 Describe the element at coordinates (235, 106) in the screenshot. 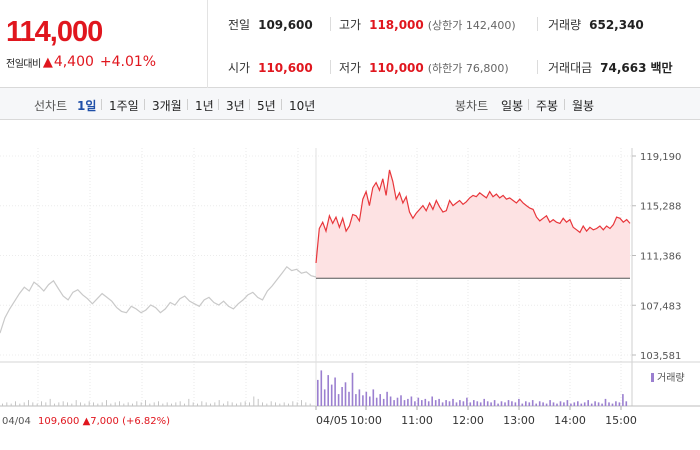

I see `tab-3-years: 3년` at that location.